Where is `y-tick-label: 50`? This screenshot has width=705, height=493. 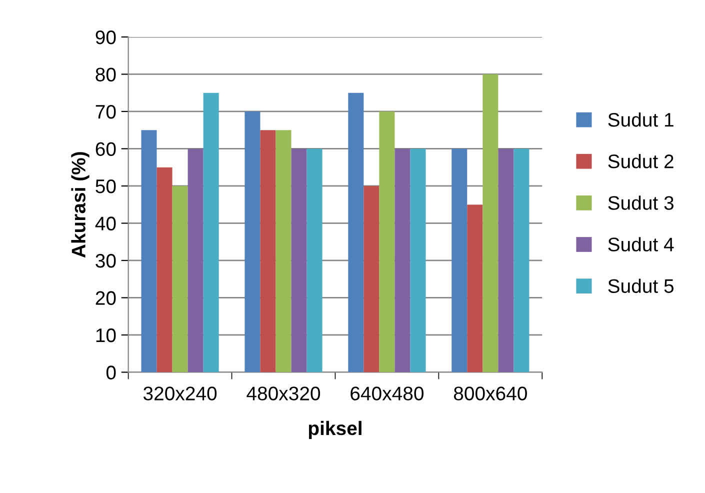
y-tick-label: 50 is located at coordinates (106, 186).